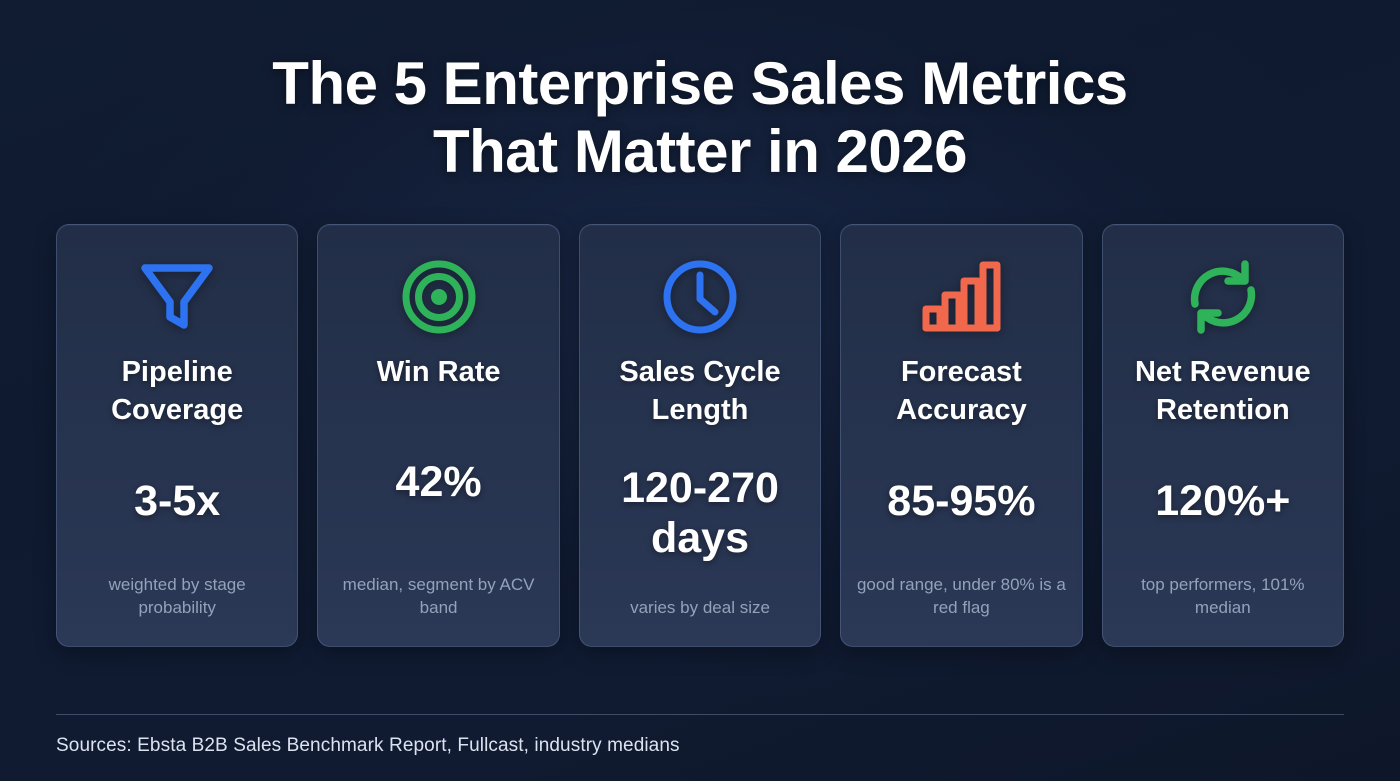 The image size is (1400, 781). I want to click on metric-note: good range, under 80% is a red flag, so click(961, 596).